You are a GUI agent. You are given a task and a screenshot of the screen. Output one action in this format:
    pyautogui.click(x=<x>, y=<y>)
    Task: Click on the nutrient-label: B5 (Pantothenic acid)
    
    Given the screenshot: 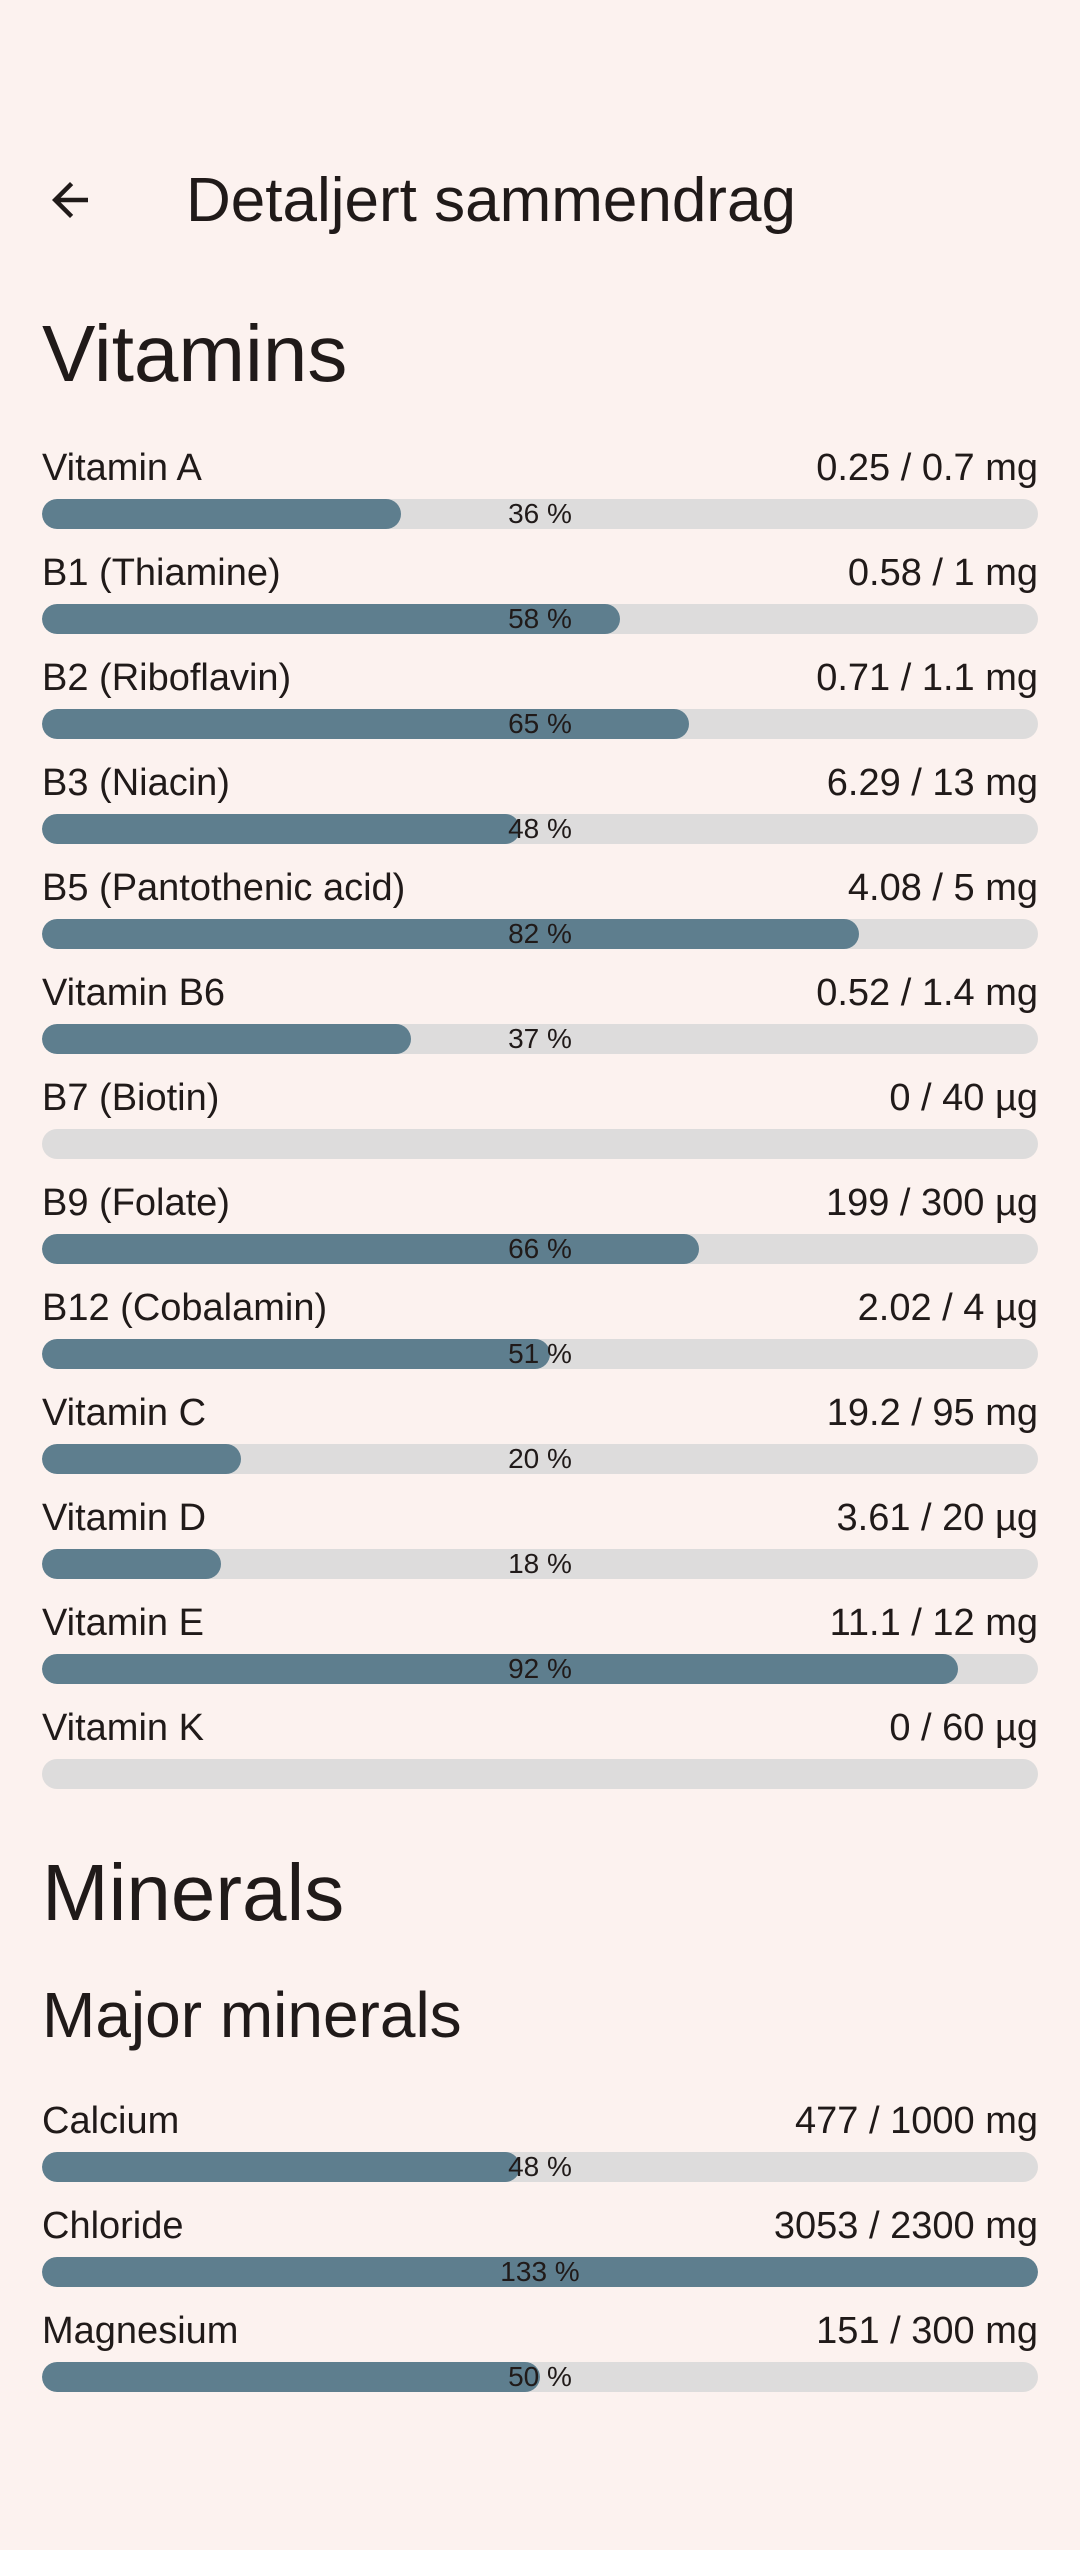 What is the action you would take?
    pyautogui.click(x=224, y=888)
    